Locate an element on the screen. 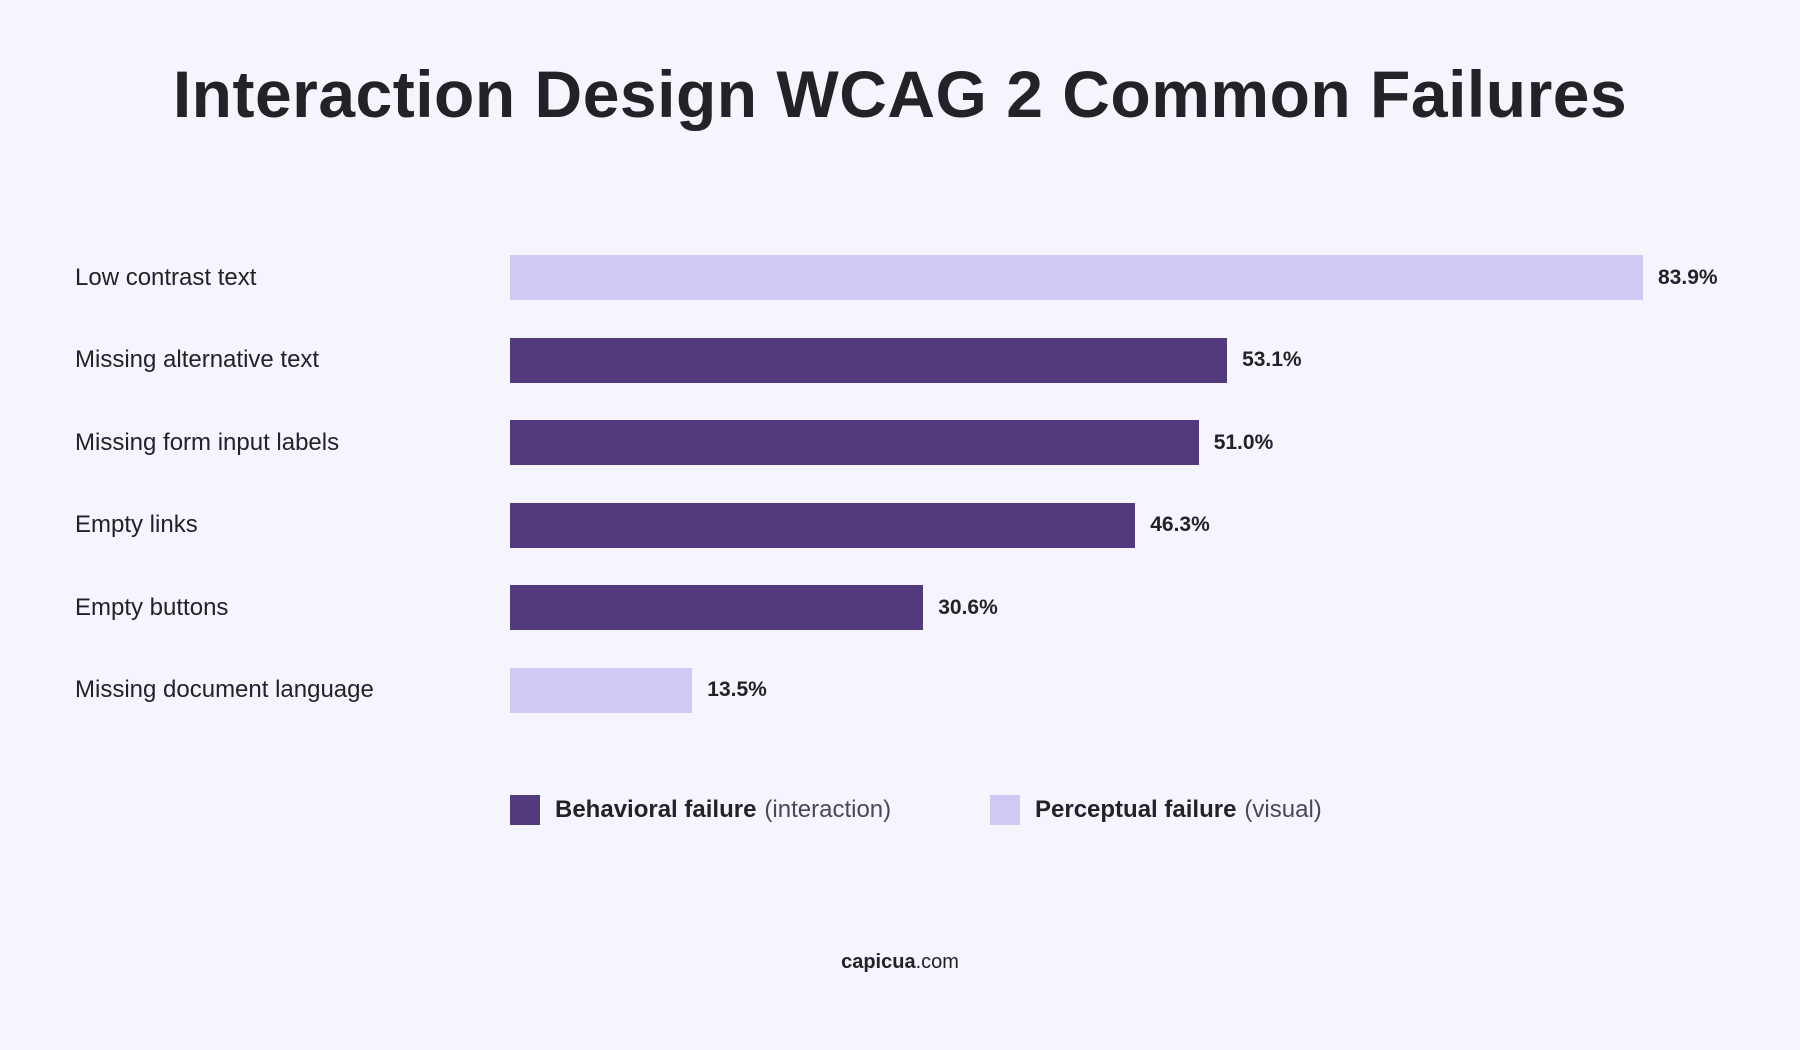 The image size is (1800, 1050). bar-missing-document-language is located at coordinates (601, 690).